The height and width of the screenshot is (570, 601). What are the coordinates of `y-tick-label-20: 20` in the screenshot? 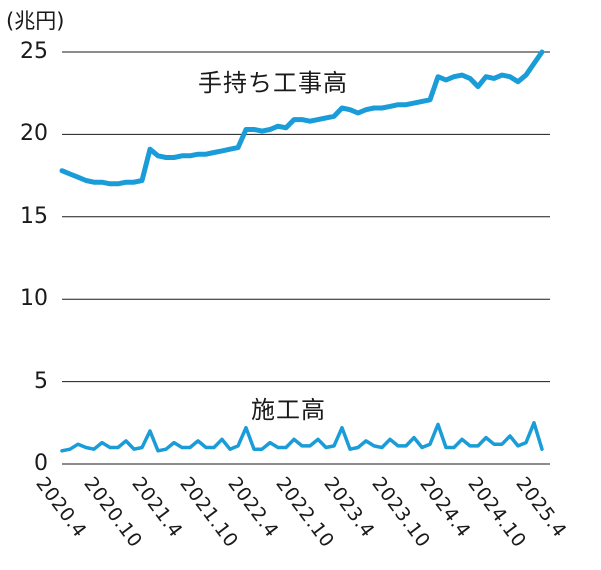 It's located at (34, 133).